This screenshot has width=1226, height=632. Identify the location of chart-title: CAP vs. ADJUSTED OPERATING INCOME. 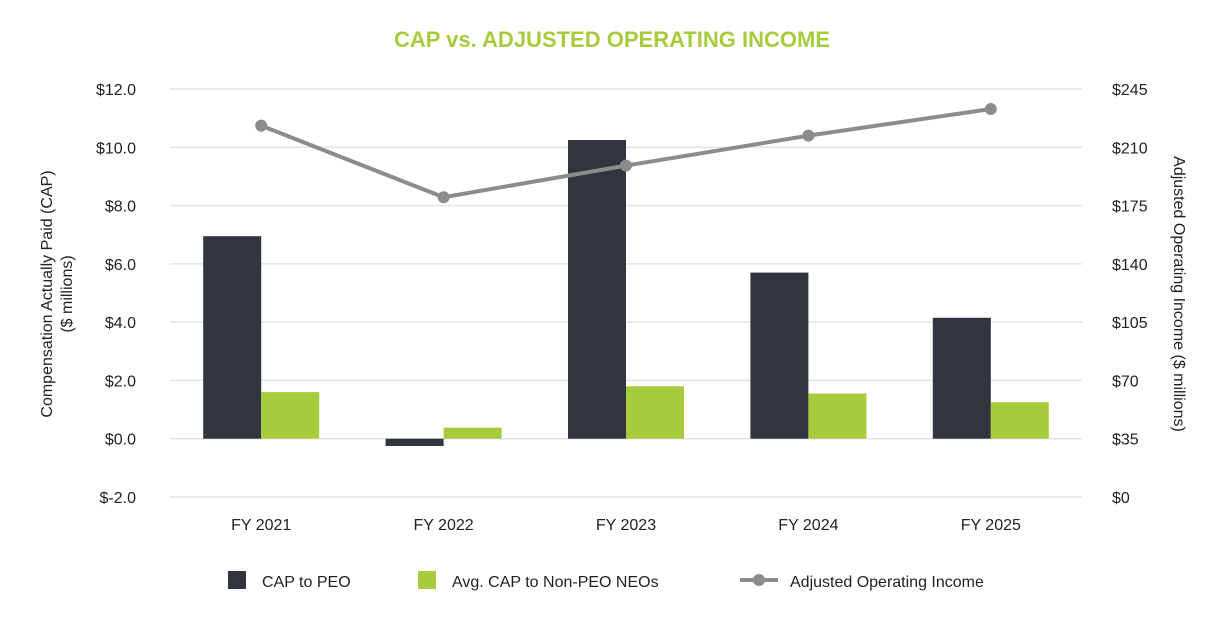
(612, 39).